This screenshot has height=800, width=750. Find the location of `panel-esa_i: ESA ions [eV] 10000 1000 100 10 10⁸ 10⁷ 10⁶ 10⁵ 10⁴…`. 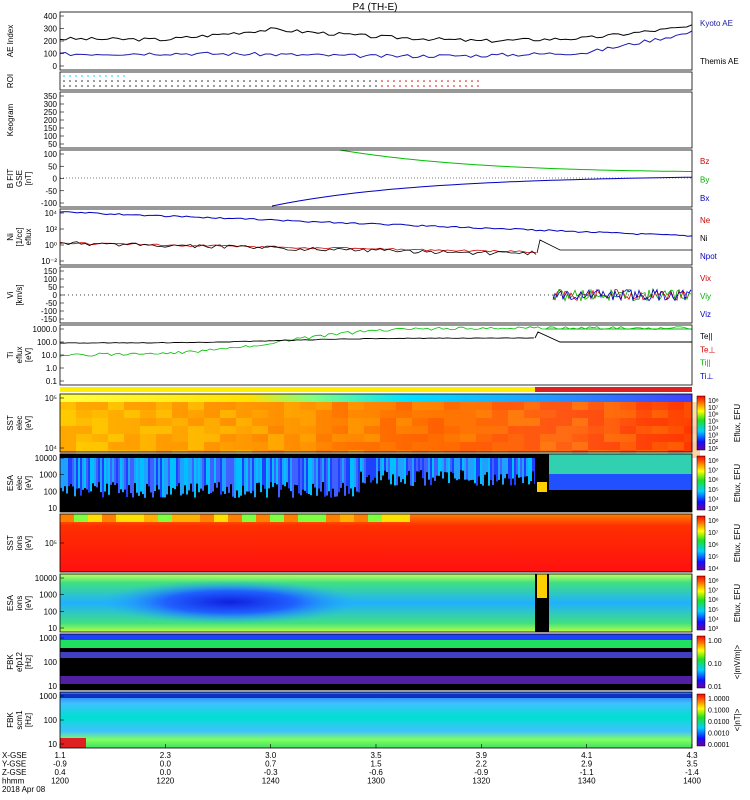

panel-esa_i: ESA ions [eV] 10000 1000 100 10 10⁸ 10⁷ 10⁶ 10⁵ 10⁴… is located at coordinates (374, 603).